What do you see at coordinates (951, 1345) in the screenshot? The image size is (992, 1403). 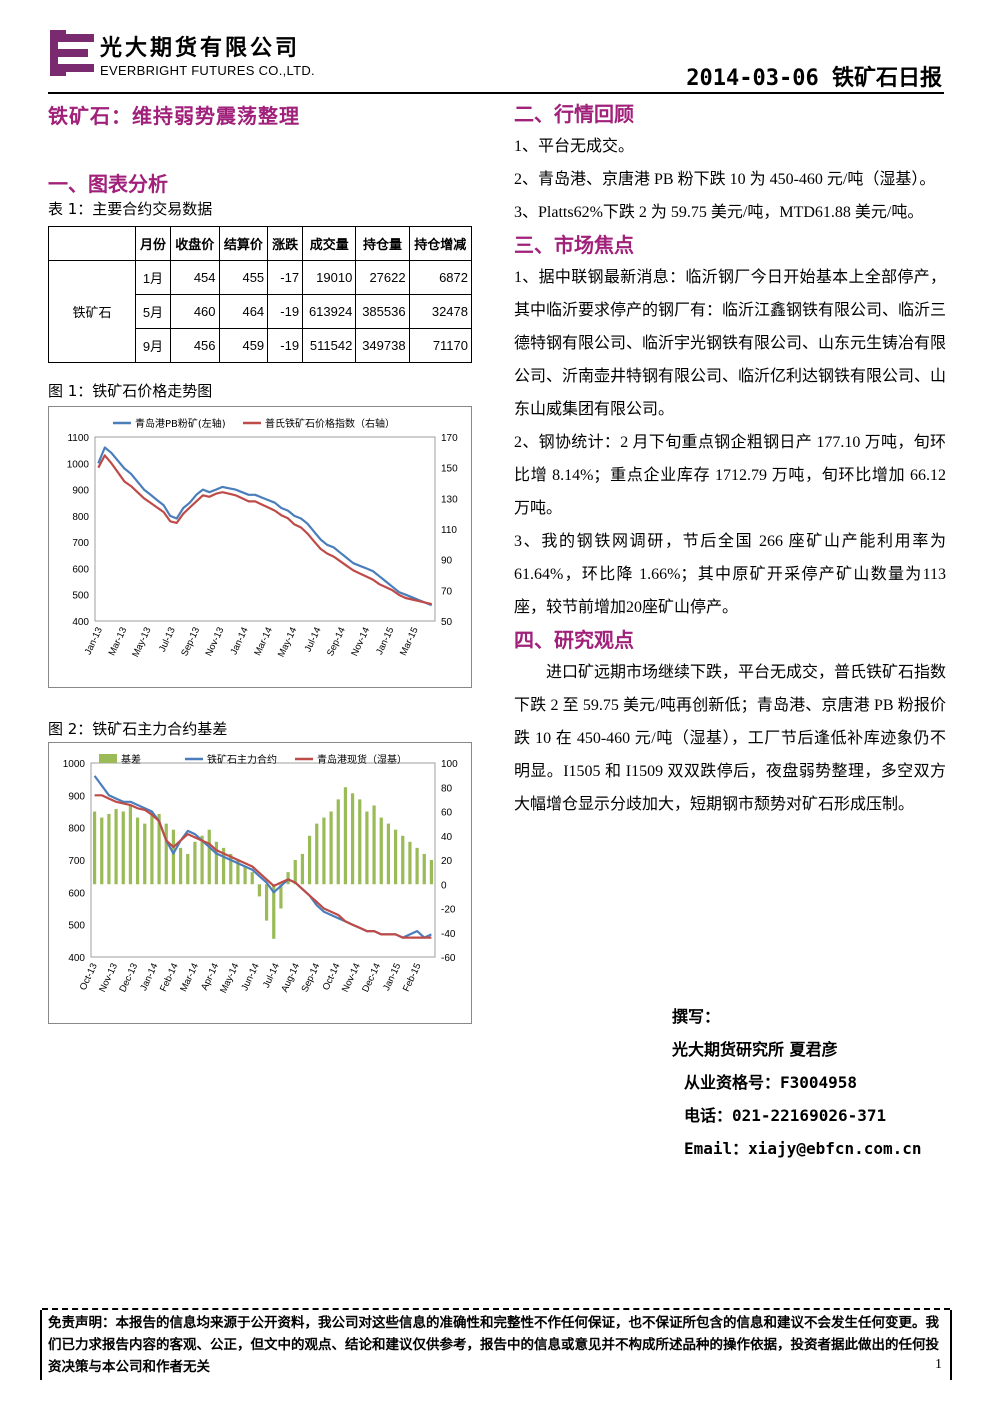 I see `footer-border-right` at bounding box center [951, 1345].